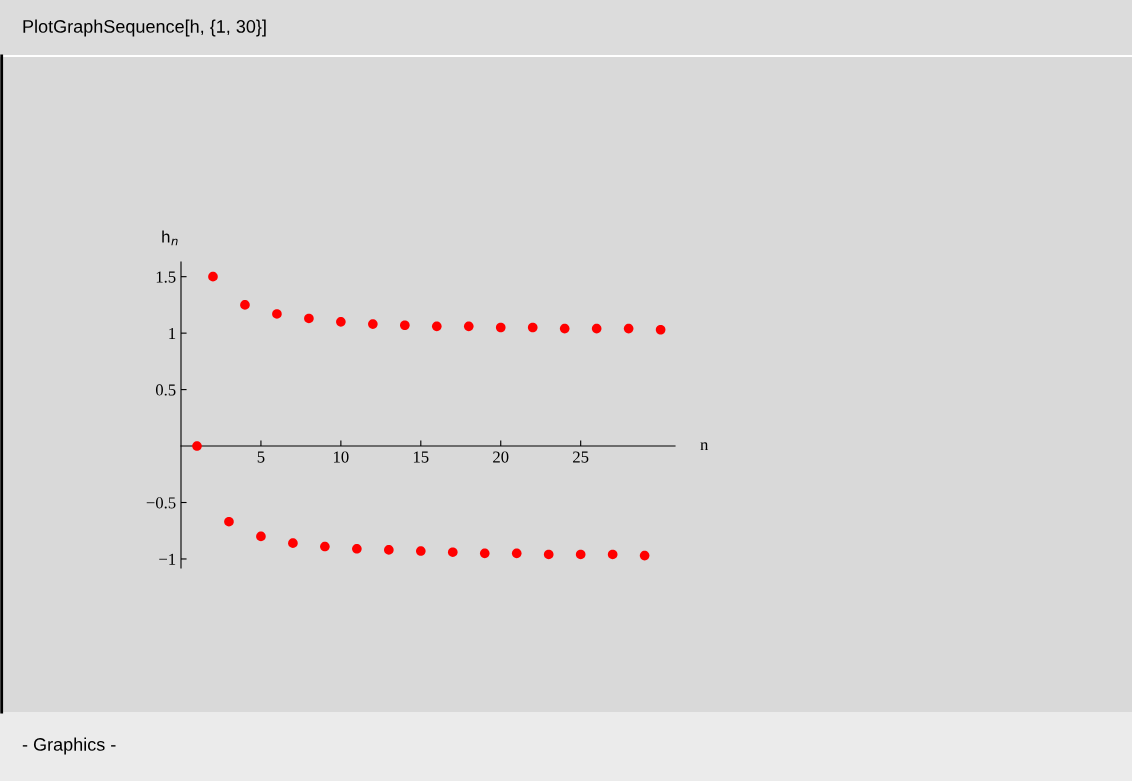 This screenshot has height=781, width=1132. What do you see at coordinates (161, 503) in the screenshot?
I see `y-tick-label: −0.5` at bounding box center [161, 503].